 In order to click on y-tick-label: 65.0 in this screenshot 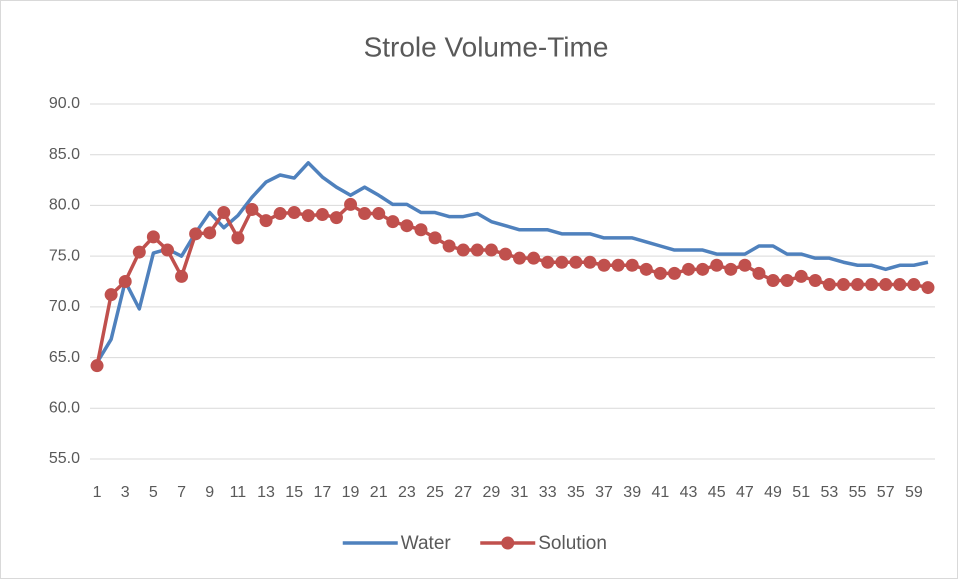, I will do `click(64, 357)`.